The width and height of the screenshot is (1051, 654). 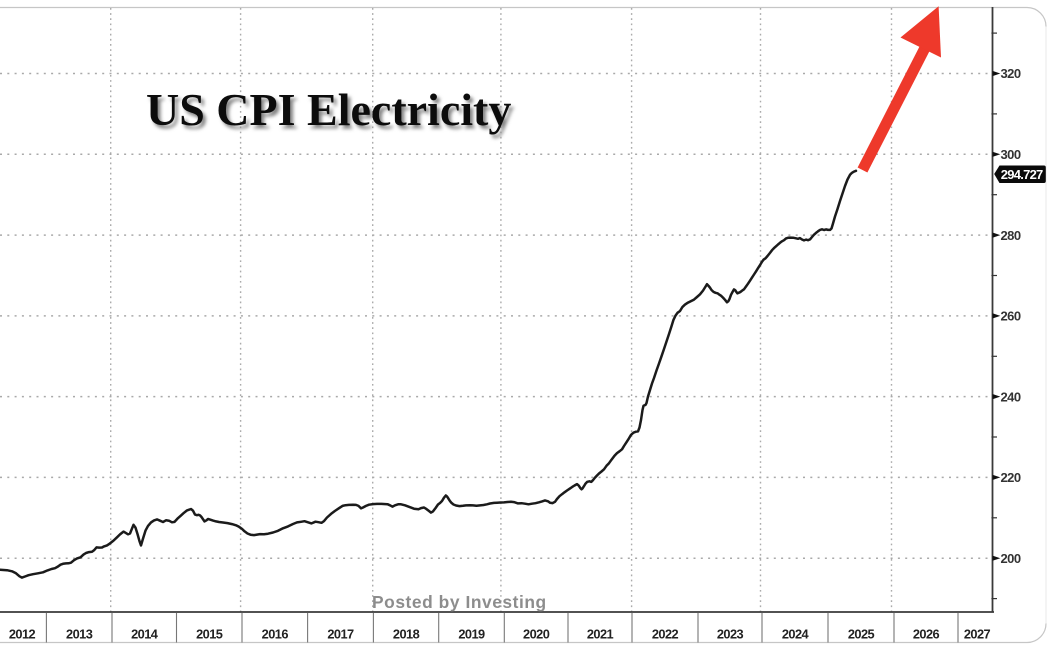 I want to click on svg-text: 2021, so click(x=600, y=634).